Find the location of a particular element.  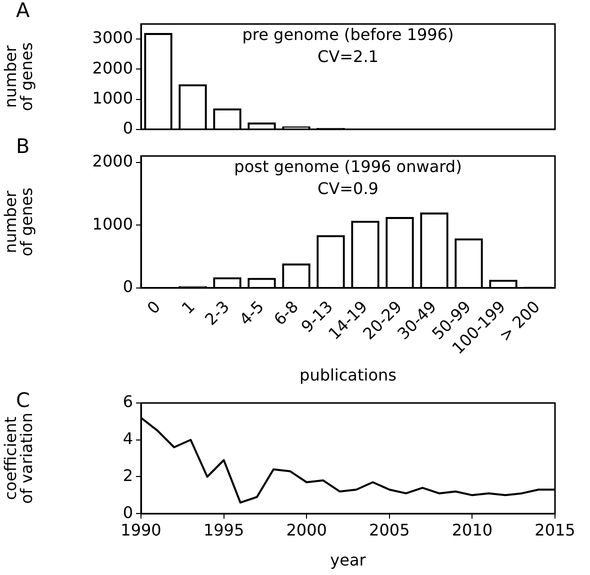

y-tick-label: 6 is located at coordinates (127, 402).